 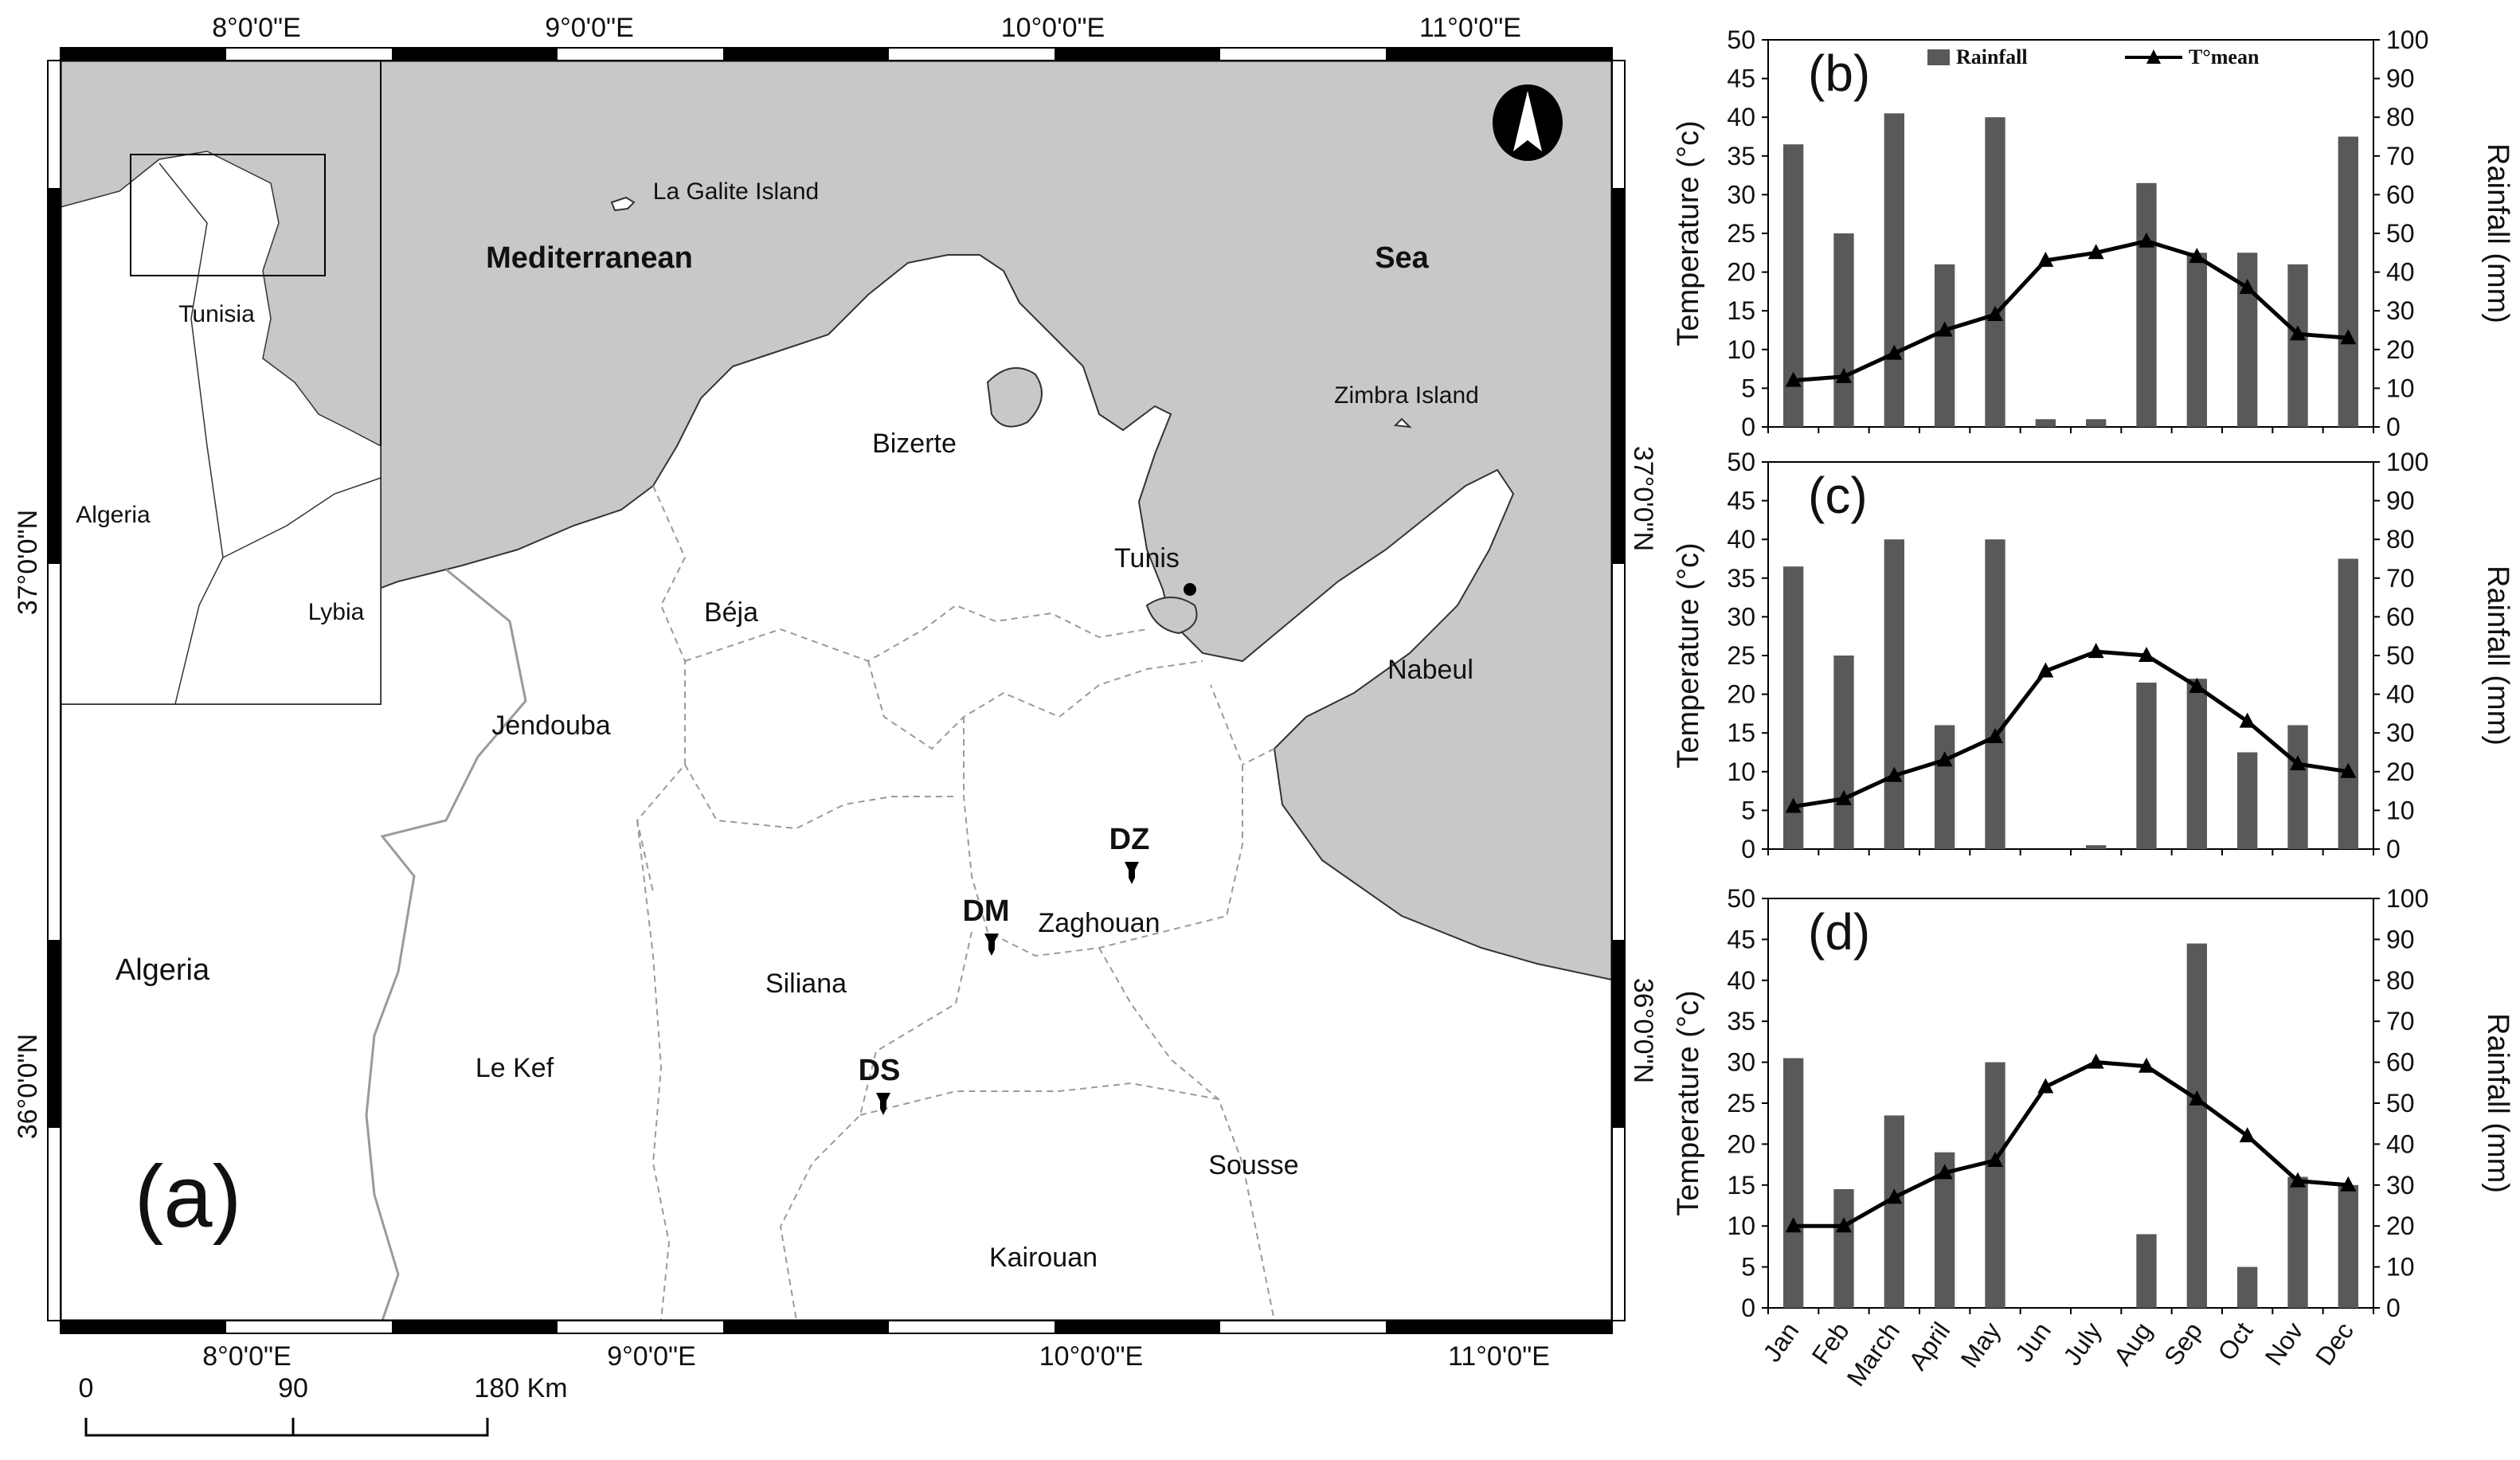 I want to click on right-tick-label: 60, so click(x=2400, y=616).